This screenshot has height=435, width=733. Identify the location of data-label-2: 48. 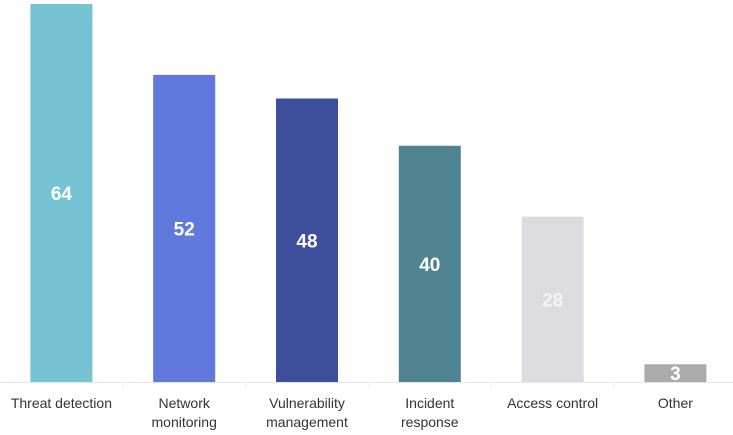
(306, 241).